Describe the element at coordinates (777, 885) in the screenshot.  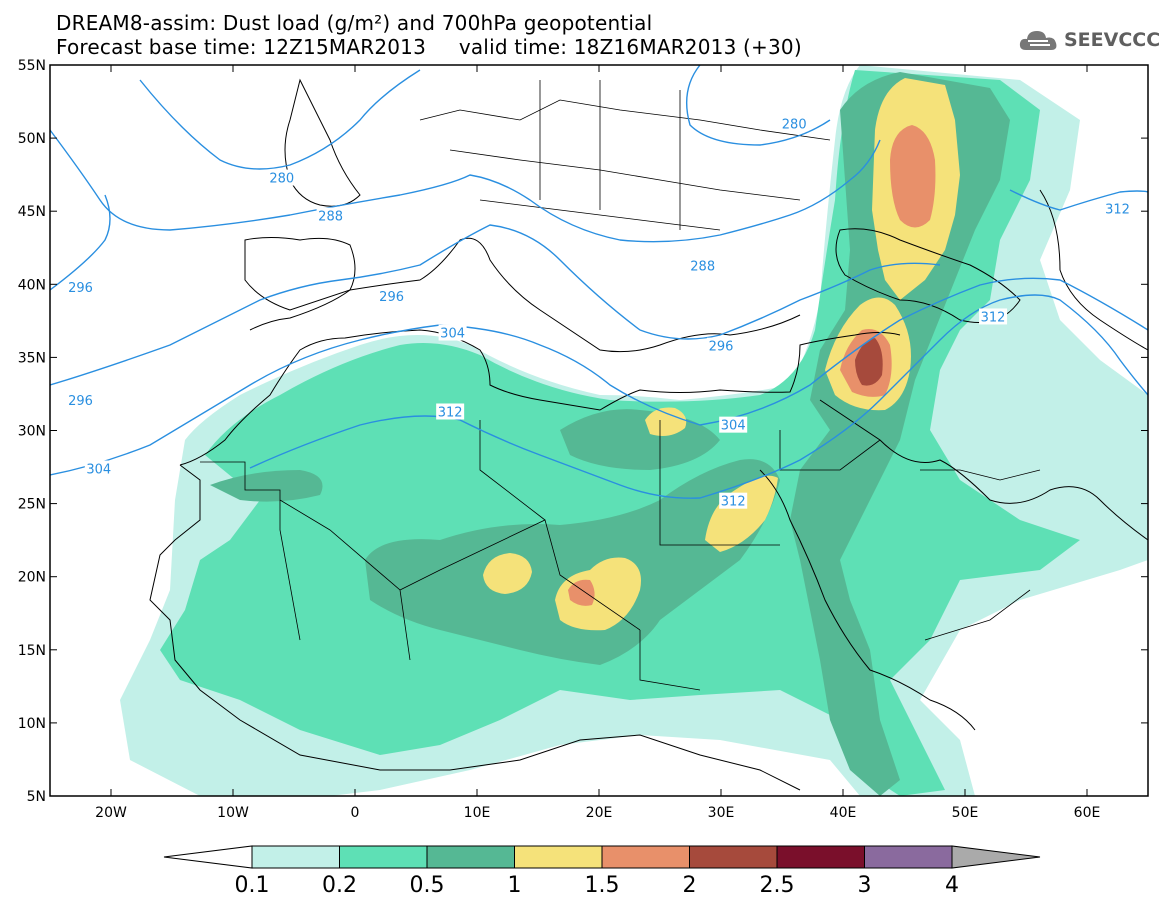
I see `colorbar-label: 2.5` at that location.